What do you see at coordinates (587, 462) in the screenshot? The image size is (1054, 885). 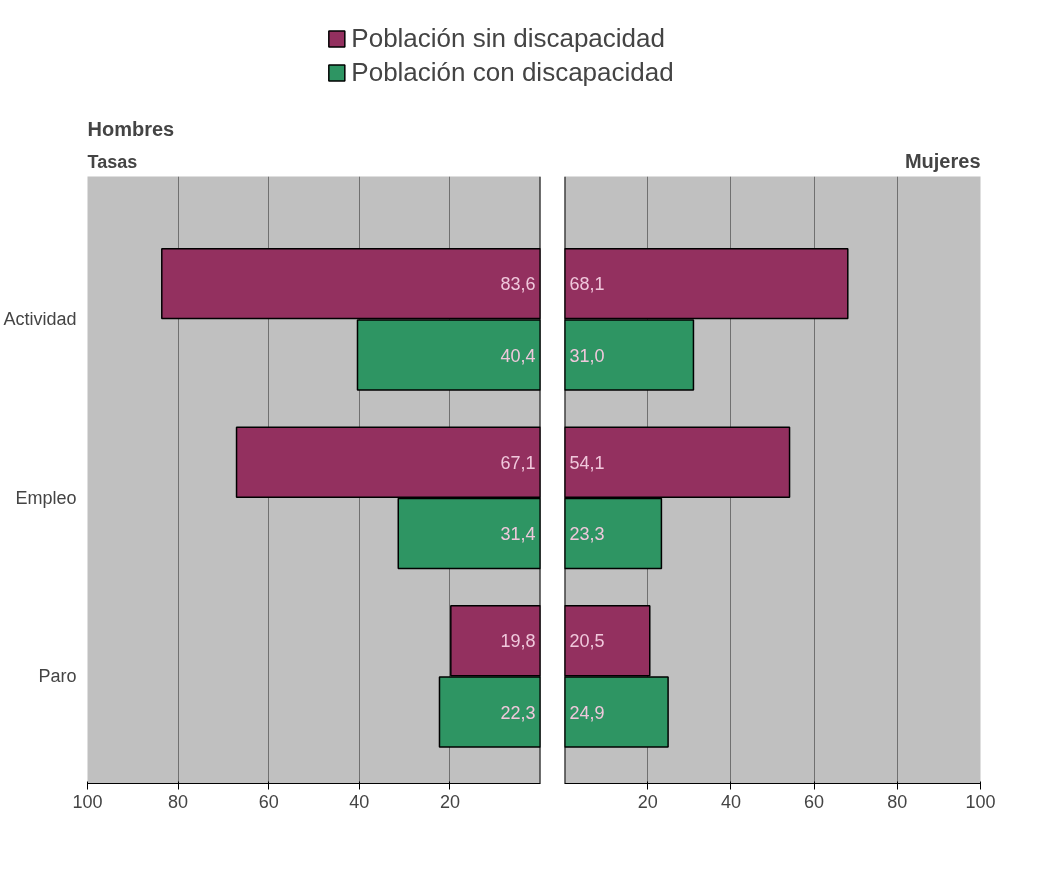 I see `data-label: 54,1` at bounding box center [587, 462].